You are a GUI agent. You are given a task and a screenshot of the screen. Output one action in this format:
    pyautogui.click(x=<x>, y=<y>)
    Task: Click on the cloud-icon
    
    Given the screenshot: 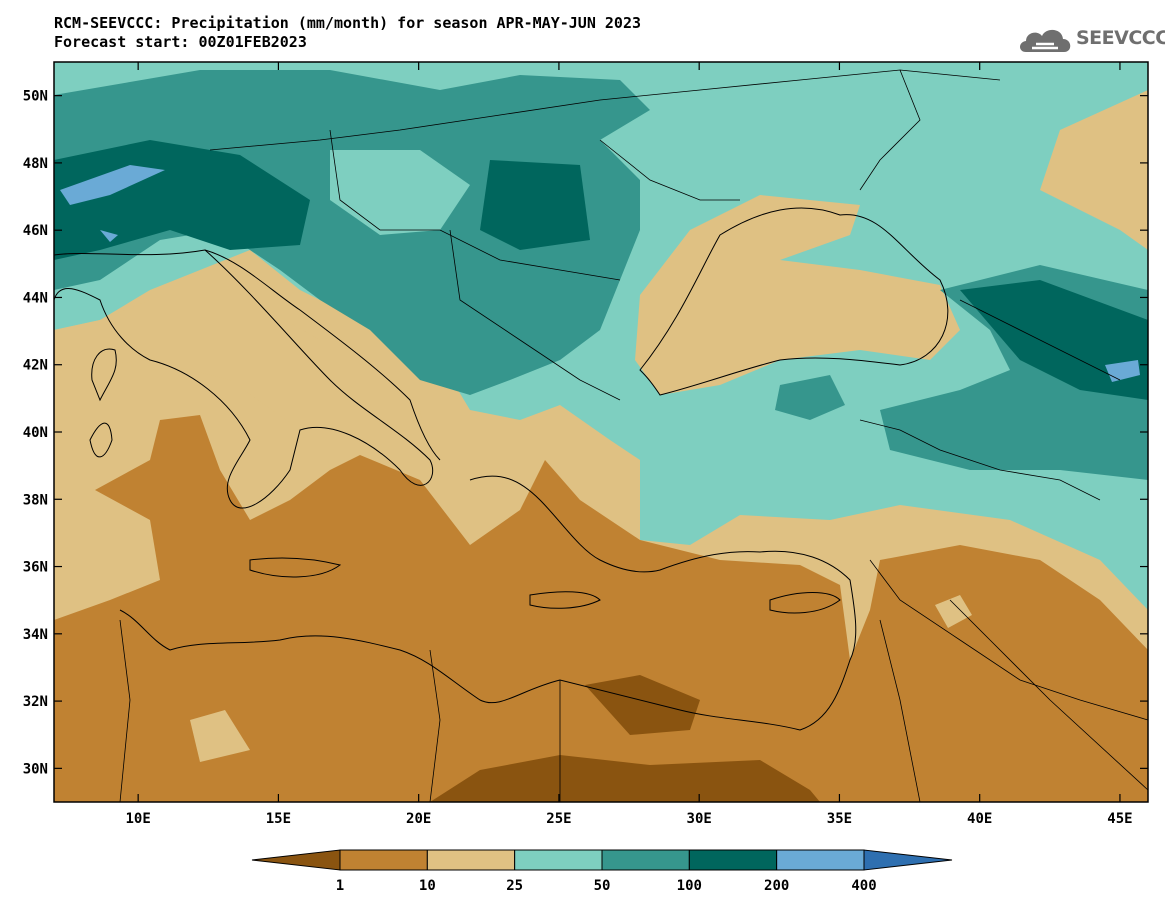 What is the action you would take?
    pyautogui.click(x=1045, y=40)
    